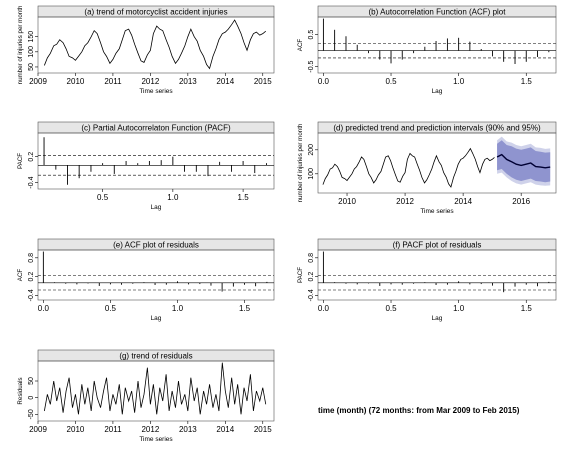 This screenshot has height=459, width=567. I want to click on y-tick-label: 150, so click(31, 37).